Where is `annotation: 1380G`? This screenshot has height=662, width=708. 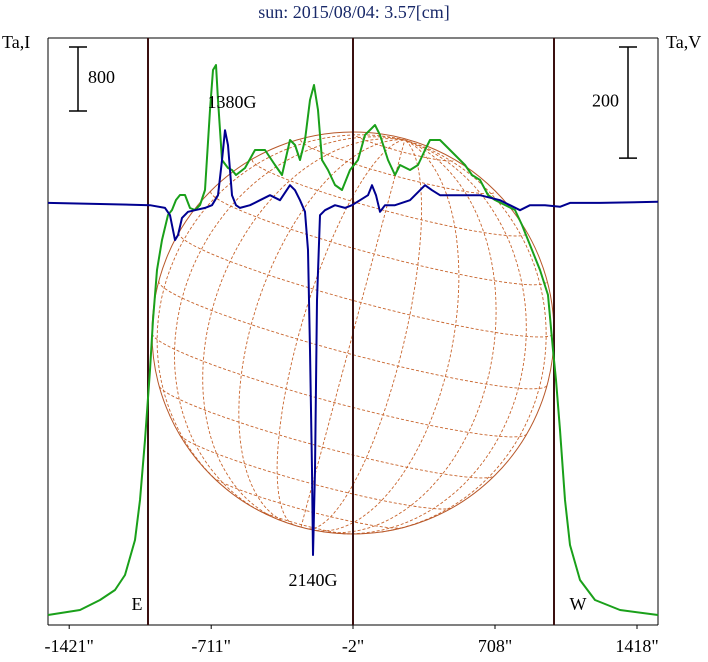
annotation: 1380G is located at coordinates (232, 102).